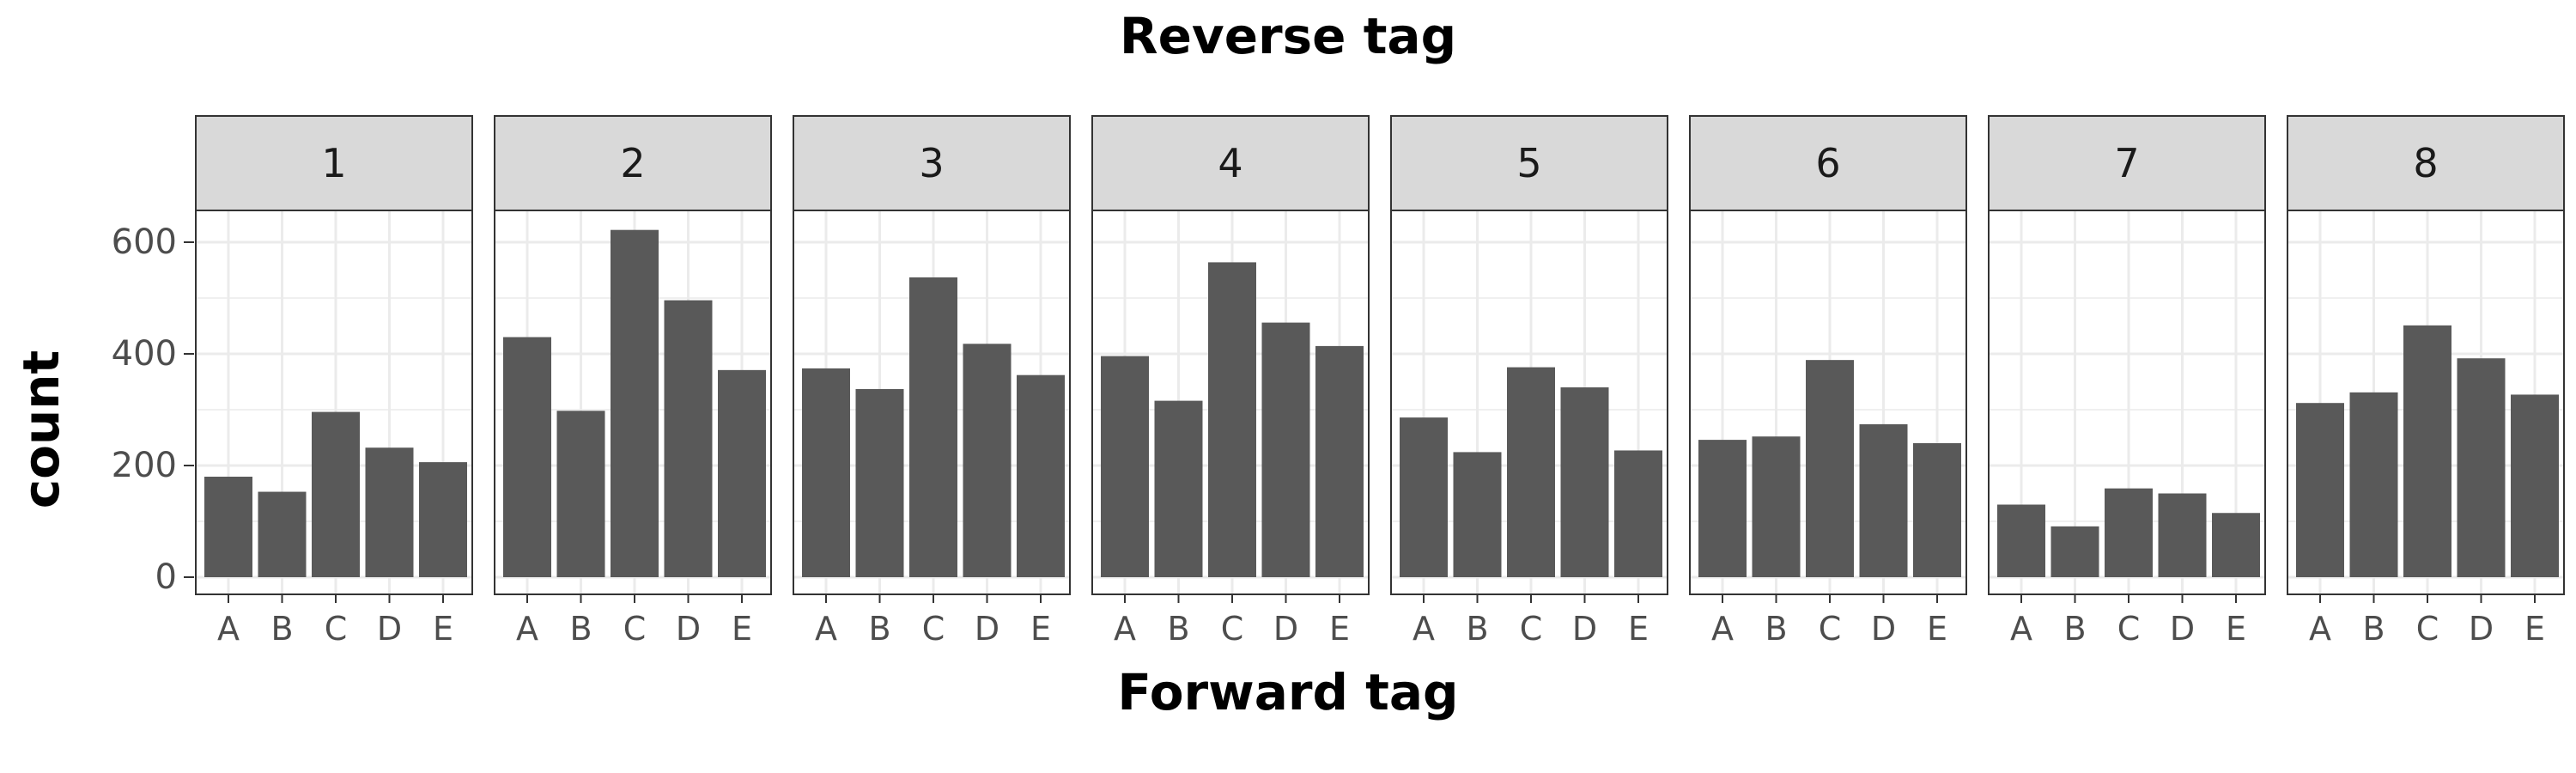 This screenshot has height=773, width=2576. What do you see at coordinates (2535, 486) in the screenshot?
I see `bar-8-E` at bounding box center [2535, 486].